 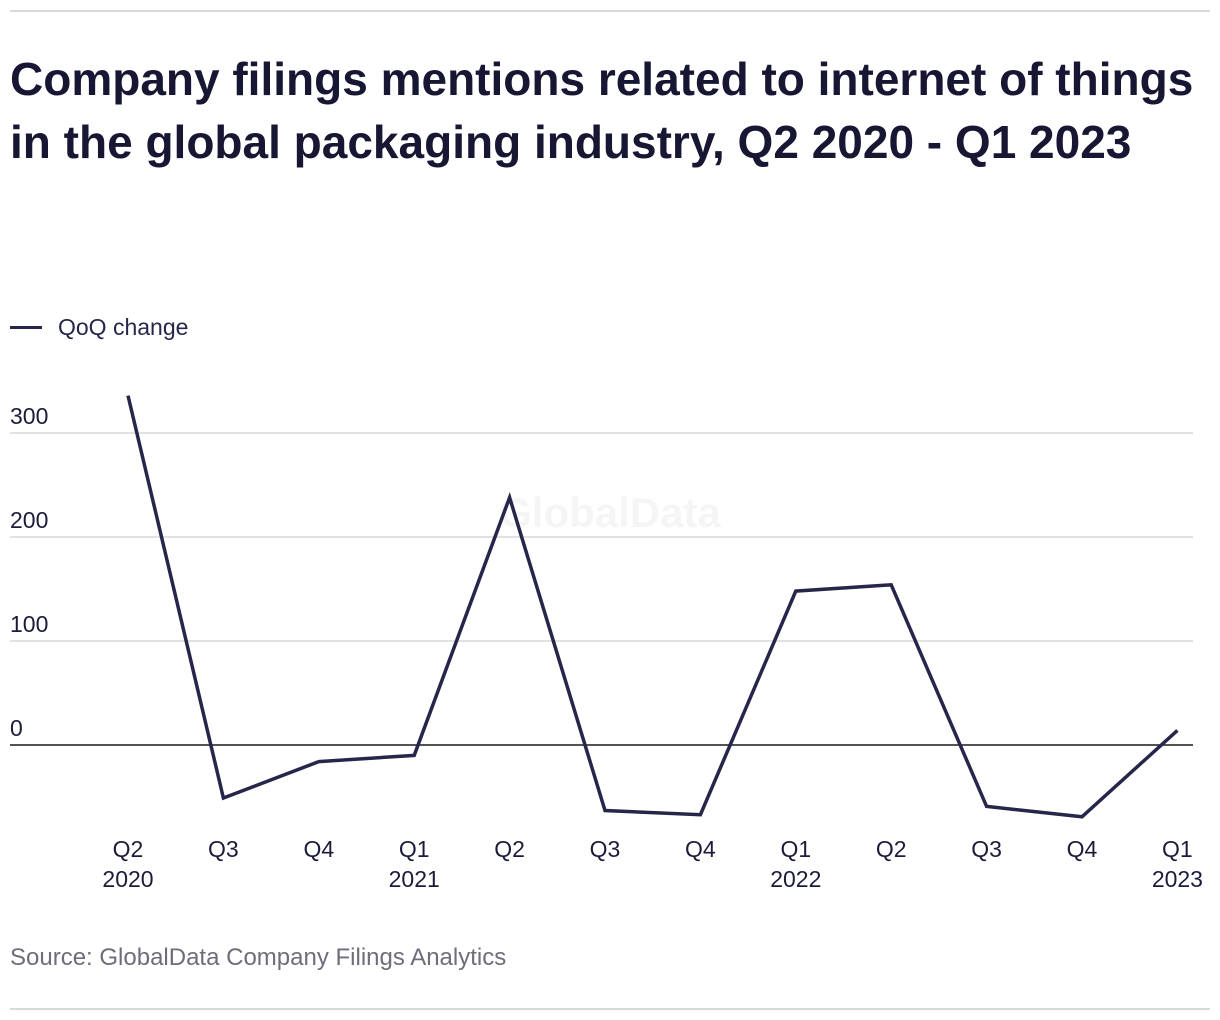 I want to click on x-tick-year: 2023, so click(x=1177, y=879).